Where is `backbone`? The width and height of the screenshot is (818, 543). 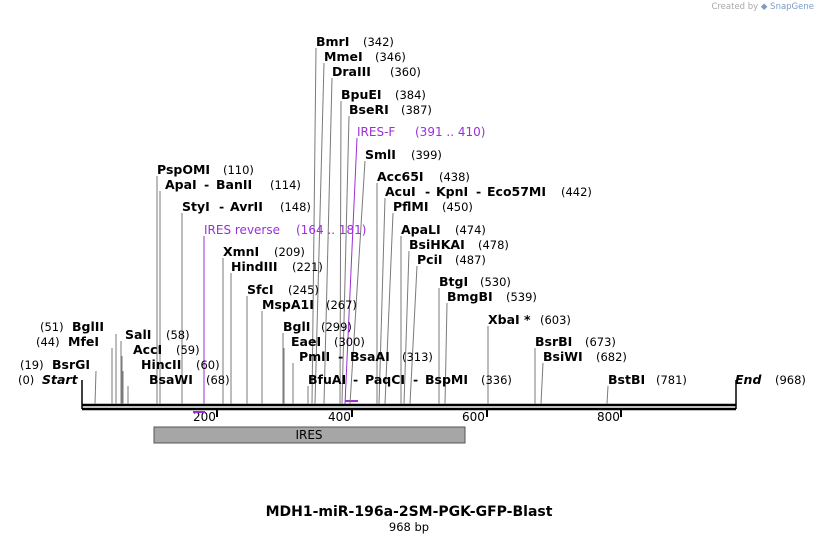
backbone is located at coordinates (409, 395).